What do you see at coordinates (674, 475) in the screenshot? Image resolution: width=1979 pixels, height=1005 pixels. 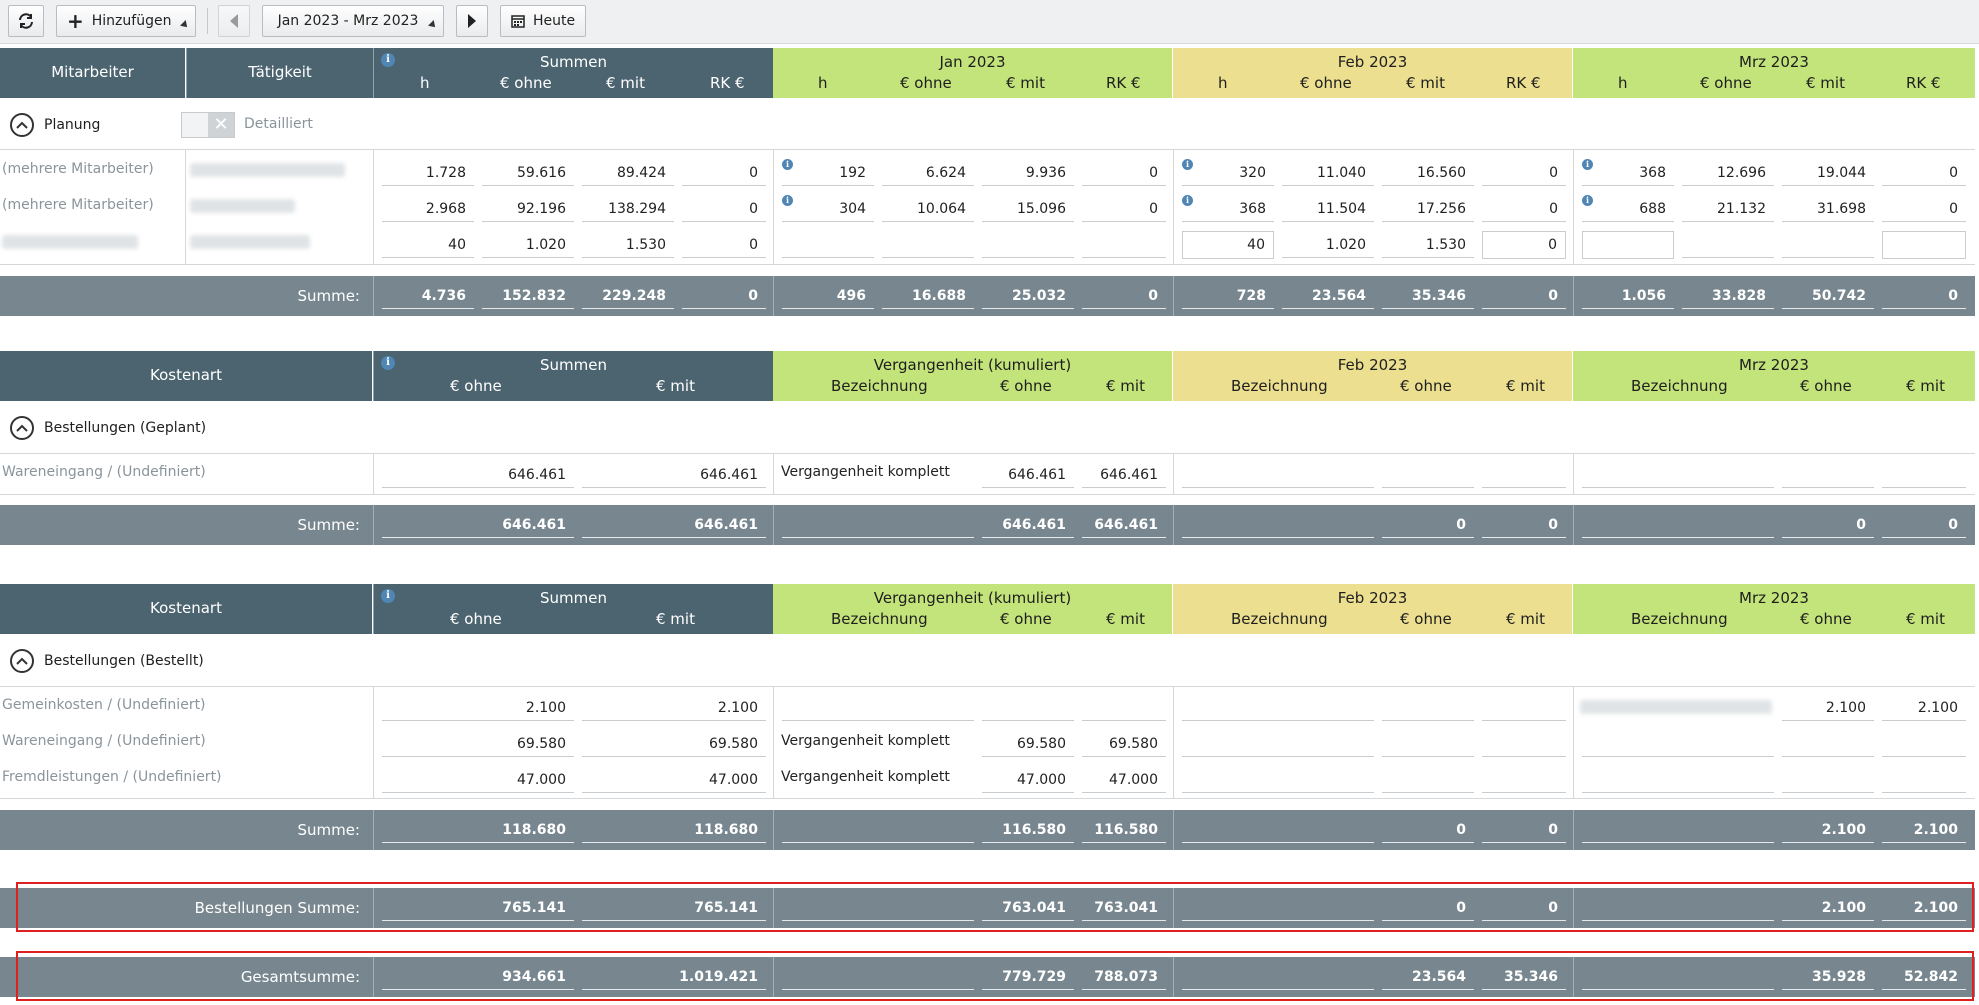 I see `sum-eur-mit-cell: 646.461` at bounding box center [674, 475].